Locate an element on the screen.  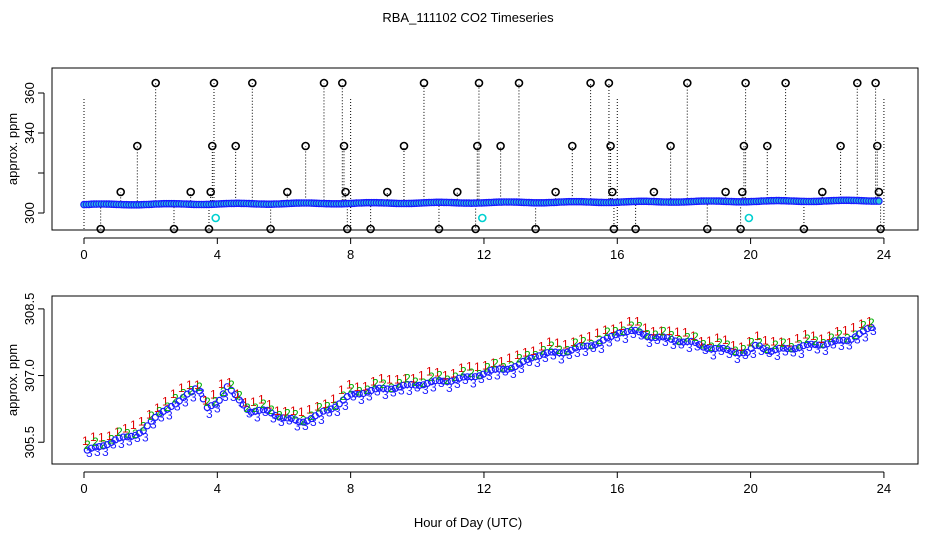
bottom-y-axis-label: approx. ppm is located at coordinates (12, 380).